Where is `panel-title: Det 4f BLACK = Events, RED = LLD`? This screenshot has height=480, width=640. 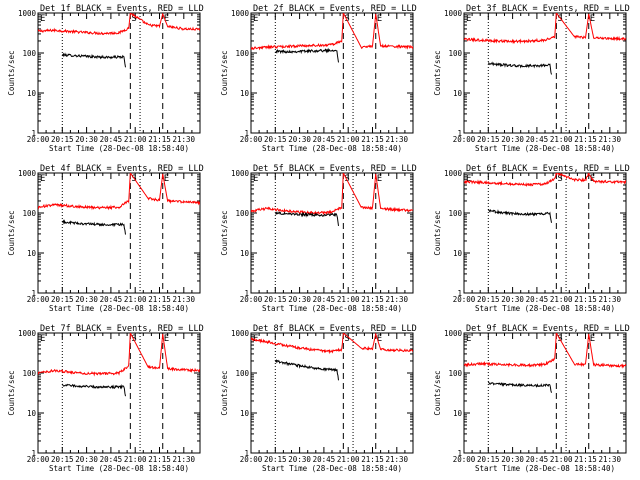
panel-title: Det 4f BLACK = Events, RED = LLD is located at coordinates (122, 169).